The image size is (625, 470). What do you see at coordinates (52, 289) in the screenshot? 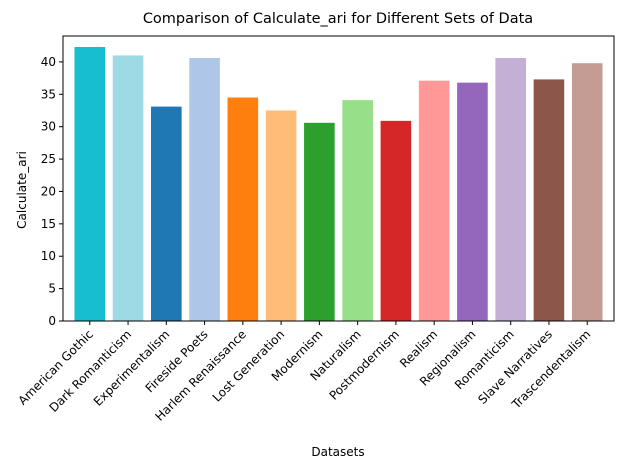
I see `y-tick-label-5: 5` at bounding box center [52, 289].